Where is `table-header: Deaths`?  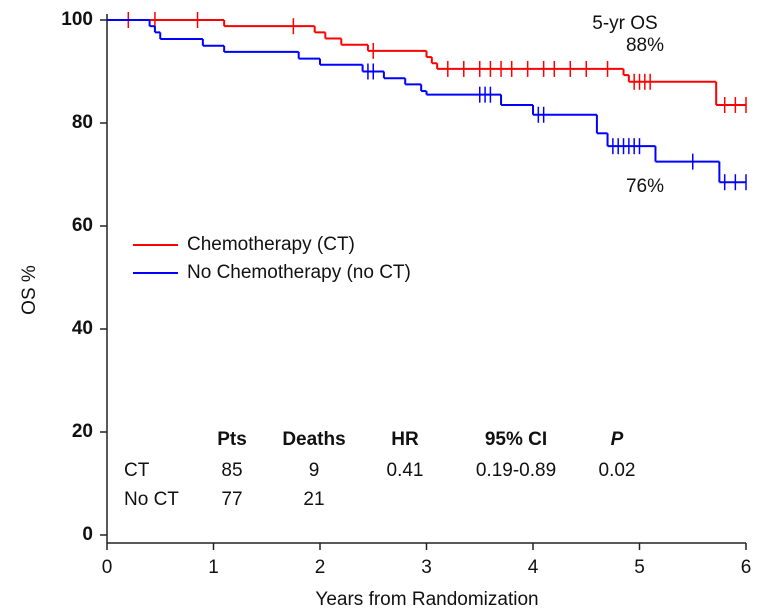
table-header: Deaths is located at coordinates (313, 439).